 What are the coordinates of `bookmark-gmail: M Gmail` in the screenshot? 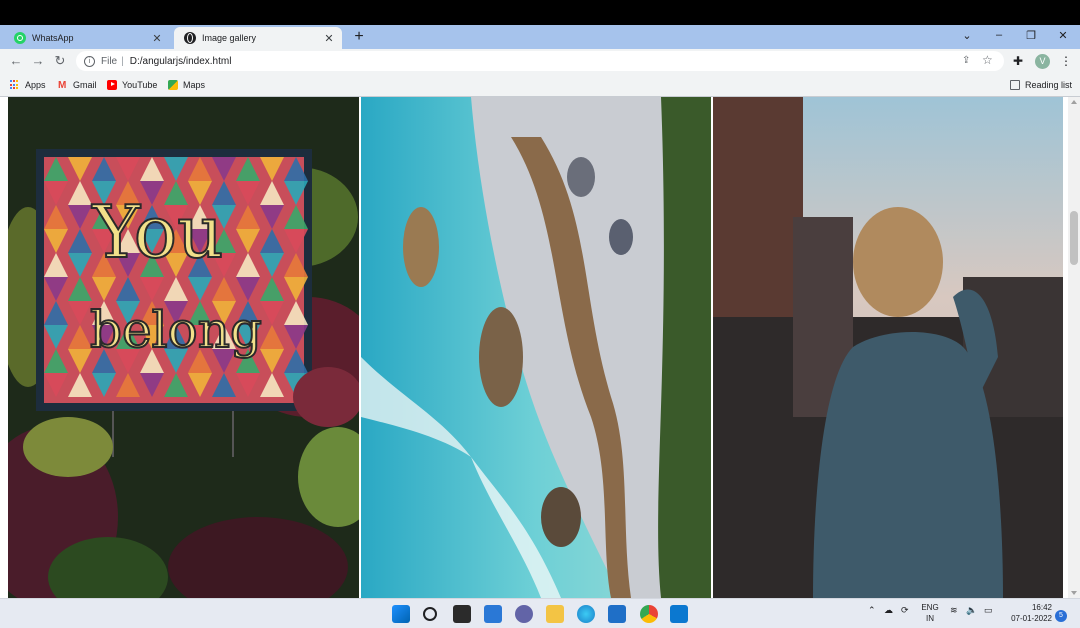 It's located at (77, 85).